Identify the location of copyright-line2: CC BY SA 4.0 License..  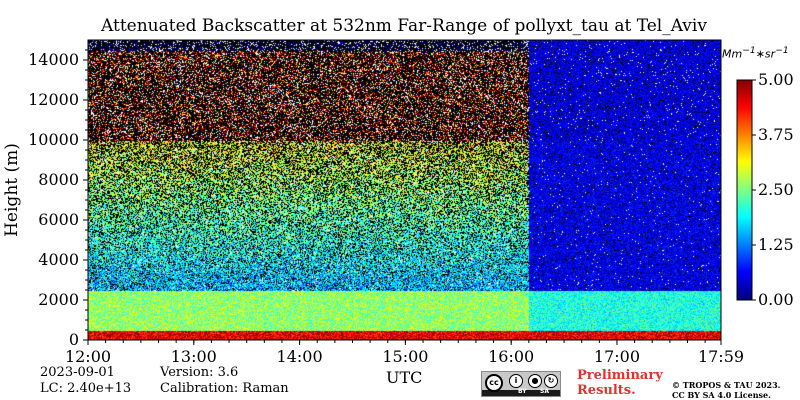
(721, 395).